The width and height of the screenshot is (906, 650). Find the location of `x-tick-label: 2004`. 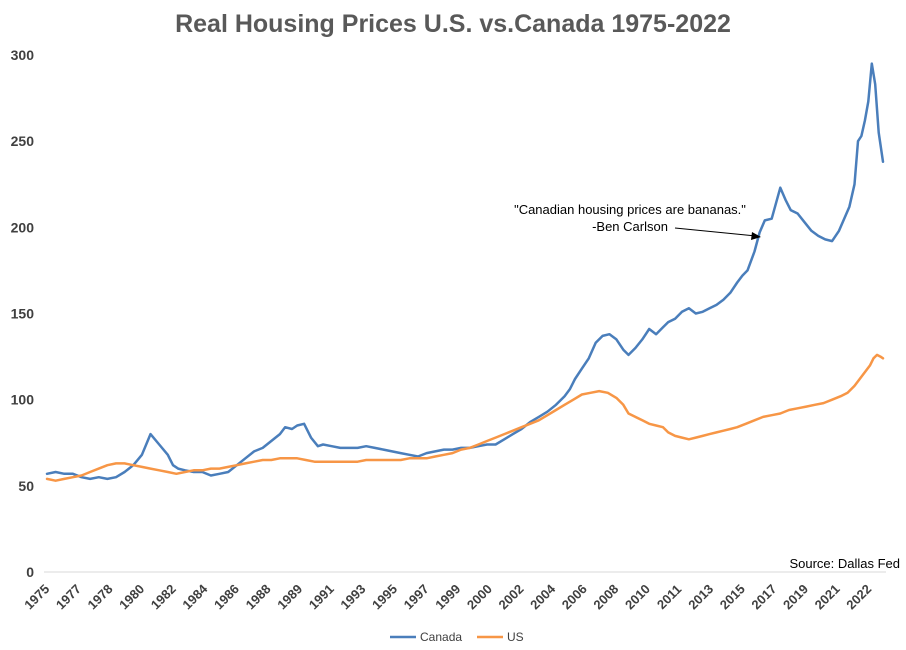

x-tick-label: 2004 is located at coordinates (543, 597).